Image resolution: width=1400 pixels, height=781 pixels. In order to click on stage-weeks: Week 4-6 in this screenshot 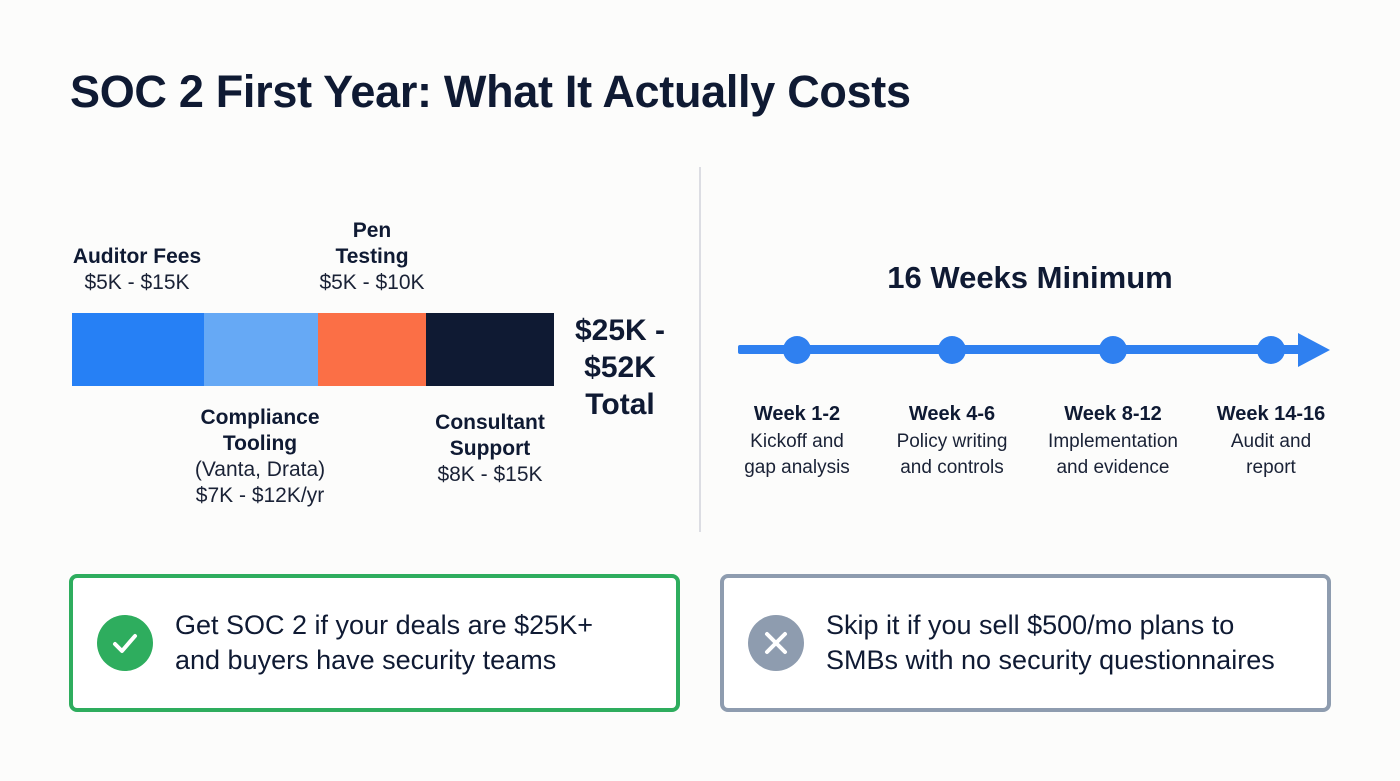, I will do `click(952, 414)`.